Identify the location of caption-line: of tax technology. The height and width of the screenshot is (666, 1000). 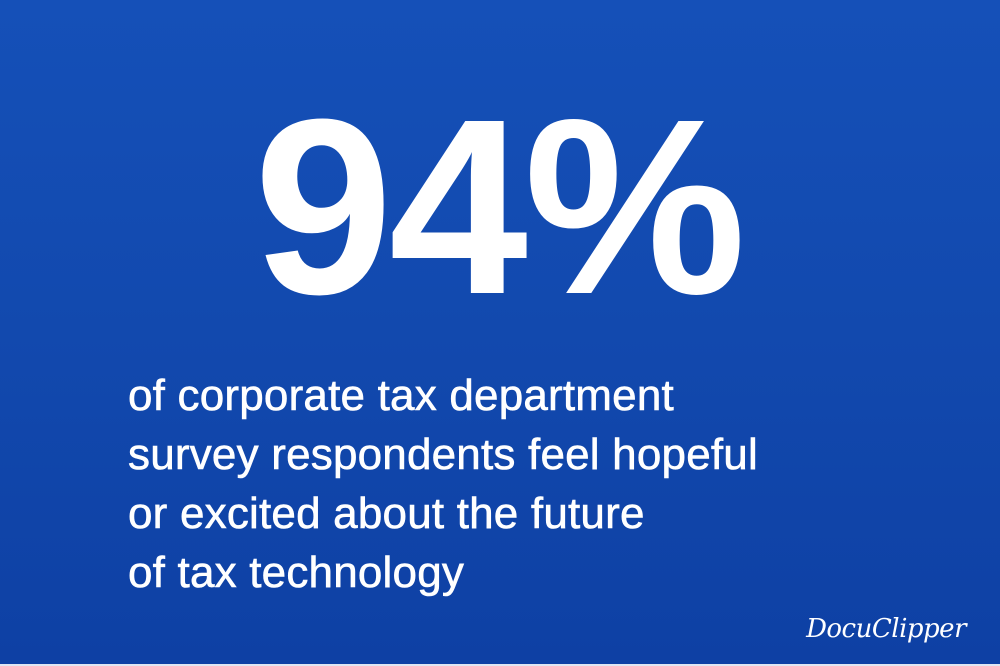
(296, 573).